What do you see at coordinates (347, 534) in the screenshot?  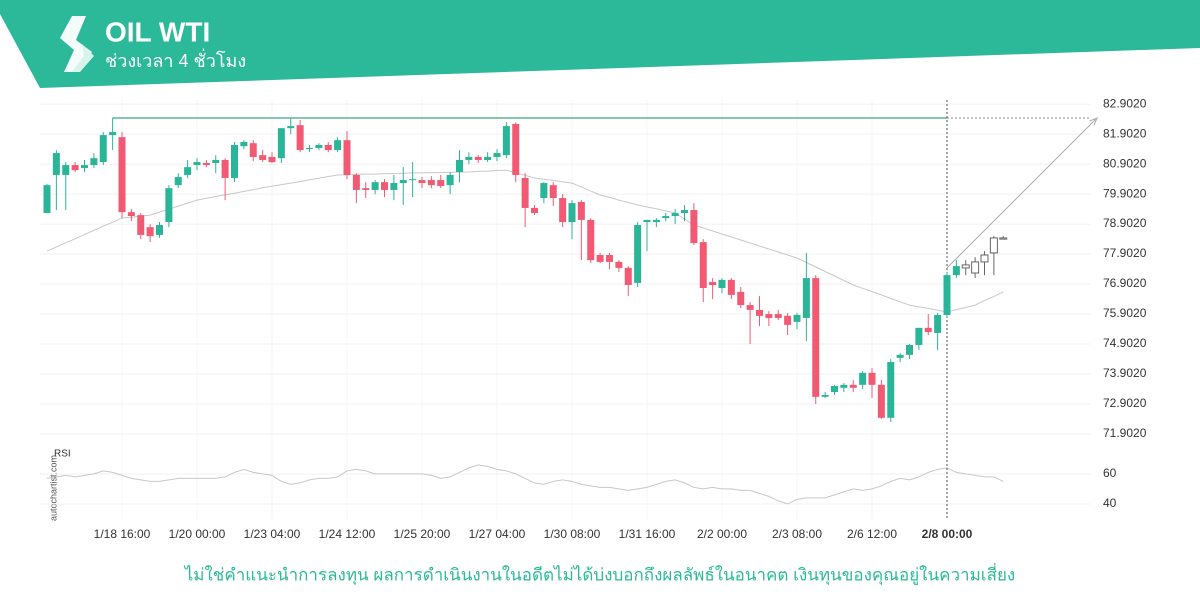 I see `x-tick-label: 1/24 12:00` at bounding box center [347, 534].